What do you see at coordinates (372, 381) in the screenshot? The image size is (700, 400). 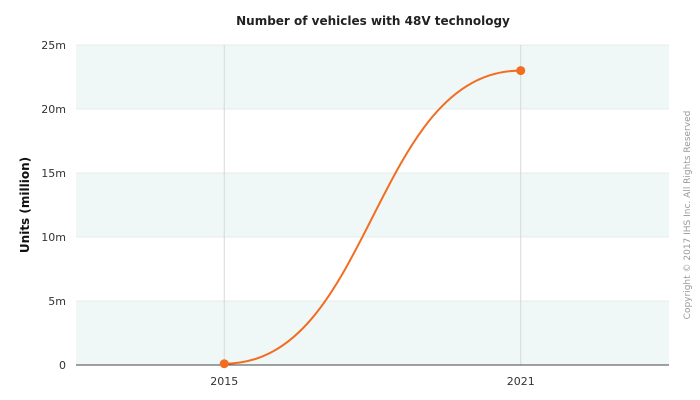 I see `x-axis-tick-labels: 2015 2021` at bounding box center [372, 381].